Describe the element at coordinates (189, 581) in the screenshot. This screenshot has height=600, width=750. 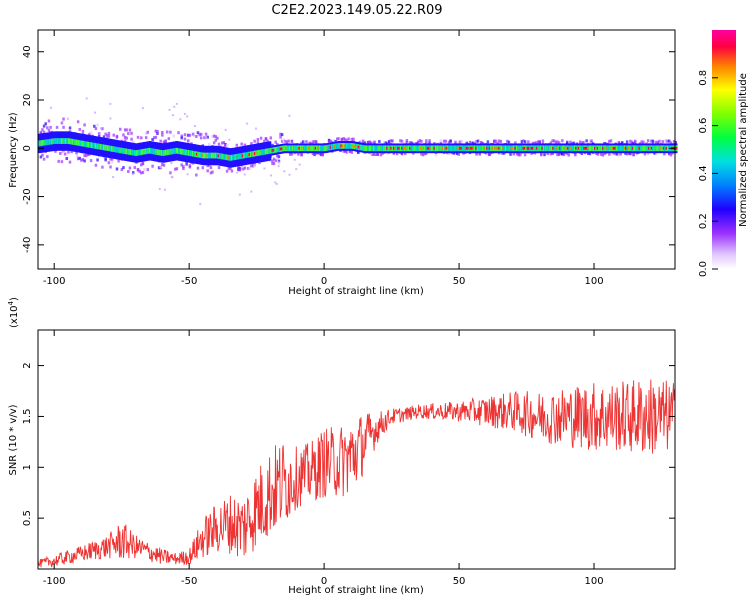
I see `snr-xtick-label: -50` at that location.